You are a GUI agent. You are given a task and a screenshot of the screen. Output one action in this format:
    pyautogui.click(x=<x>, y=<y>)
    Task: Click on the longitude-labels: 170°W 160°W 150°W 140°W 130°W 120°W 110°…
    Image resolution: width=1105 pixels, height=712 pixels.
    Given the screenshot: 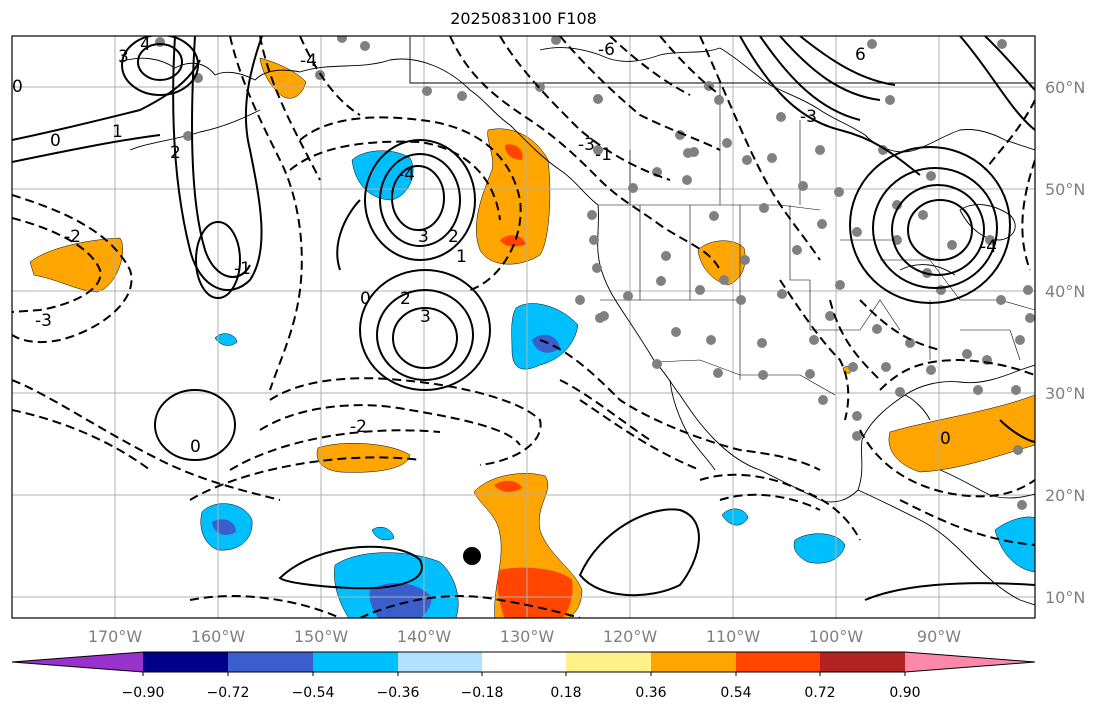 What is the action you would take?
    pyautogui.click(x=524, y=636)
    